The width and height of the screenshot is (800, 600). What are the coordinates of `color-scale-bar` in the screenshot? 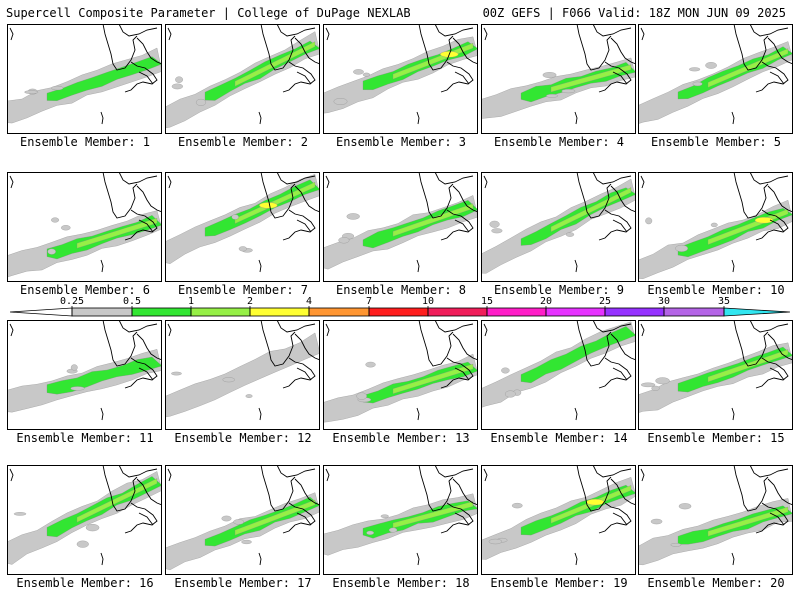 It's located at (400, 311).